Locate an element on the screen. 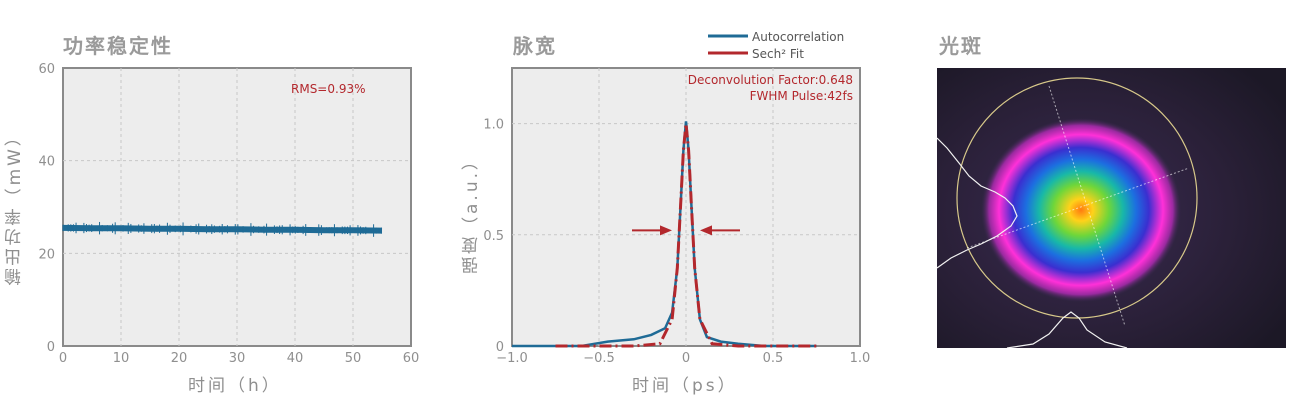  legend-label: Sech² Fit is located at coordinates (778, 54).